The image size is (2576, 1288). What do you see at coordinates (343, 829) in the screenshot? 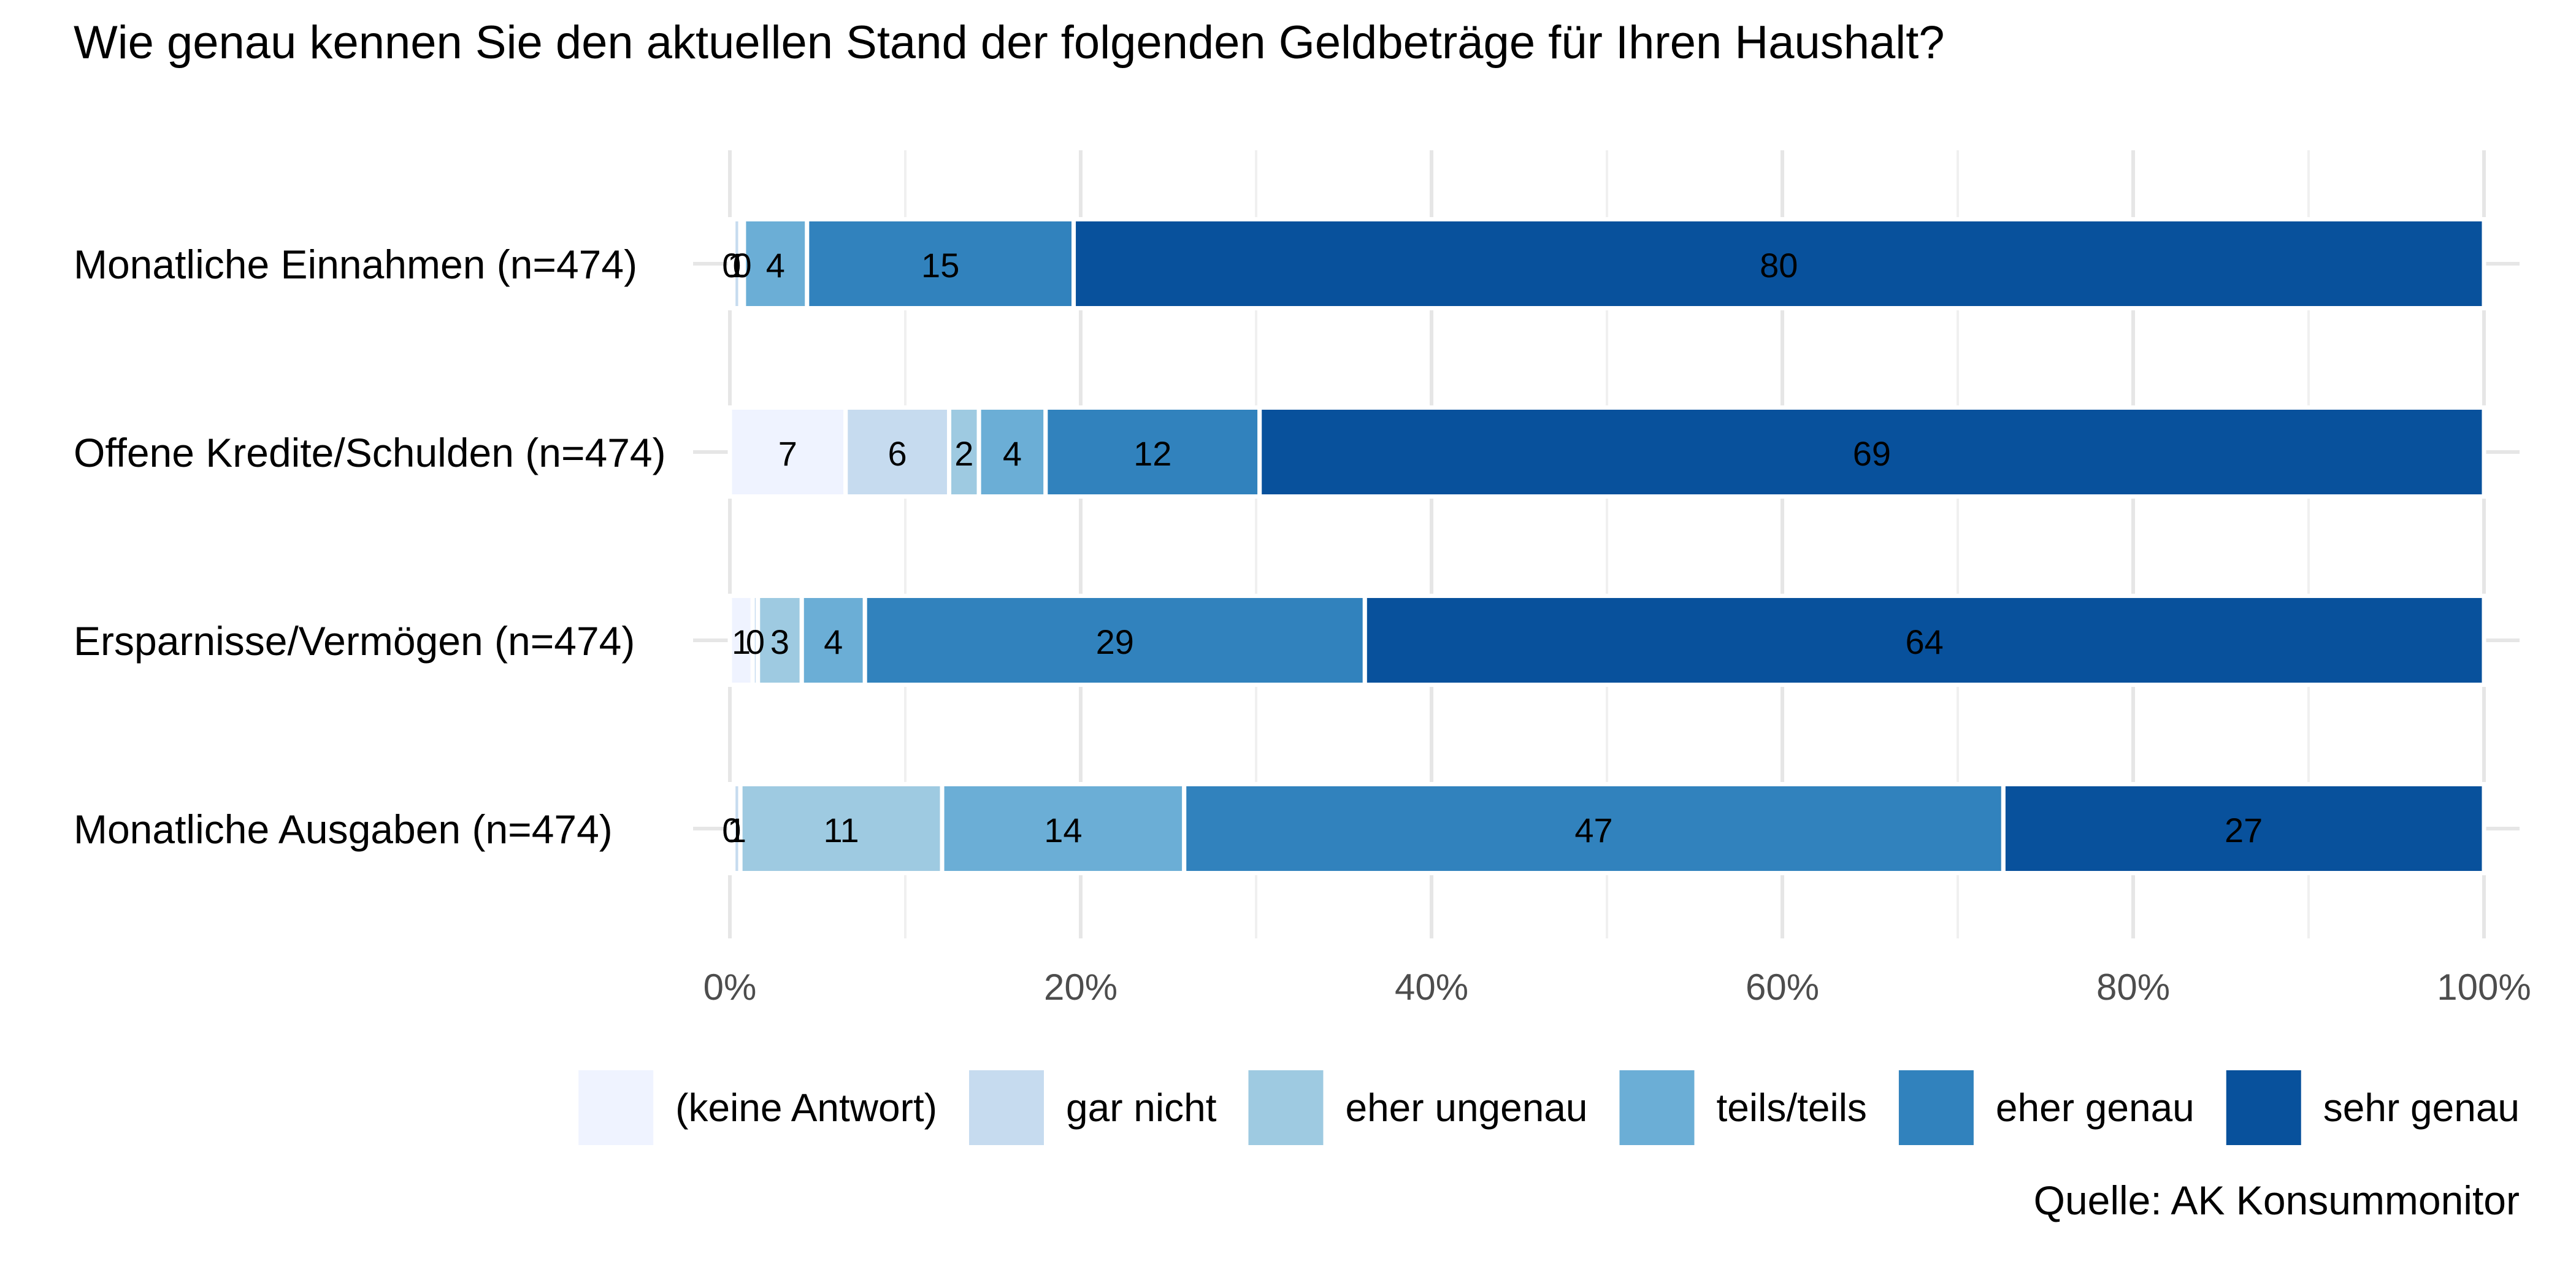
I see `category-label: Monatliche Ausgaben (n=474)` at bounding box center [343, 829].